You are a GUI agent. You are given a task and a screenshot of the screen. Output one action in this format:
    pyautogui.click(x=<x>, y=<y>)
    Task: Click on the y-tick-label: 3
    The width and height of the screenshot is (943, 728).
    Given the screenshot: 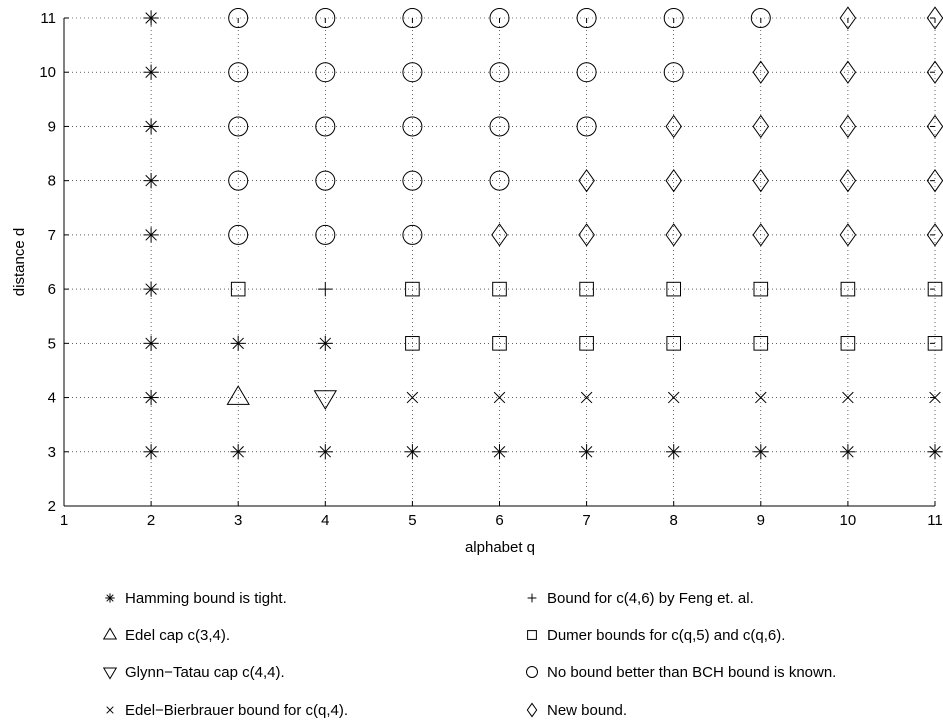 What is the action you would take?
    pyautogui.click(x=52, y=452)
    